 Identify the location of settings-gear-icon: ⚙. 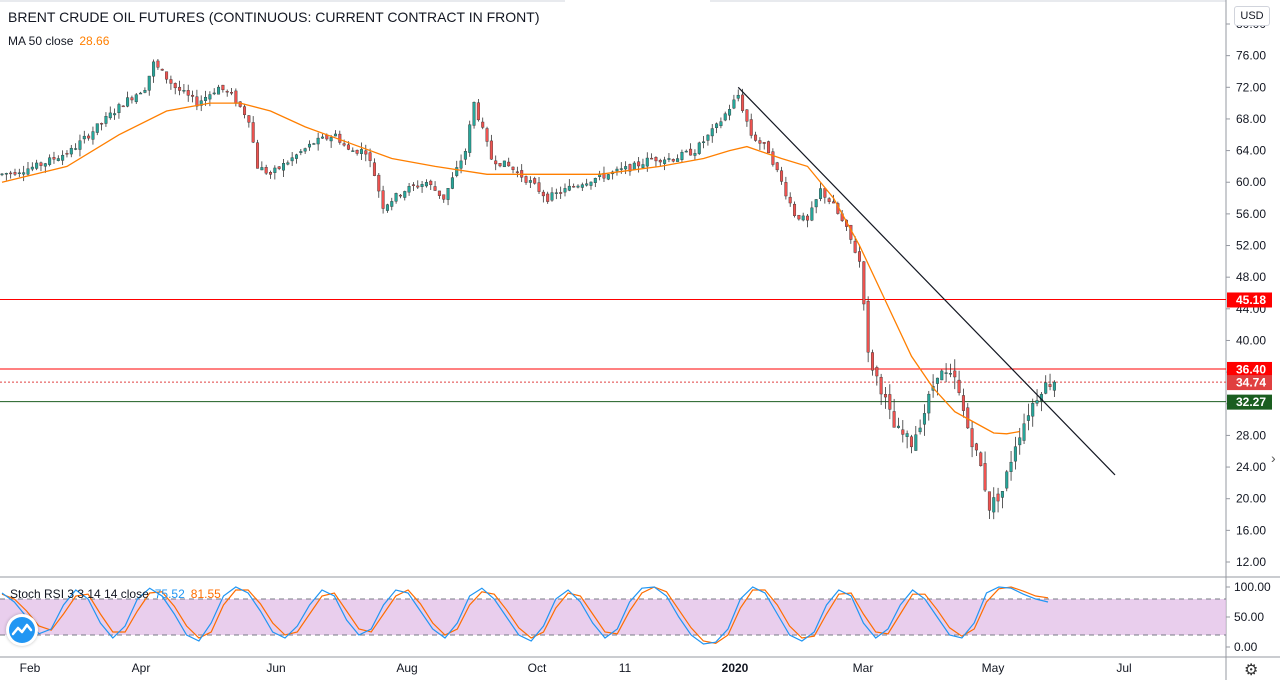
(1251, 670).